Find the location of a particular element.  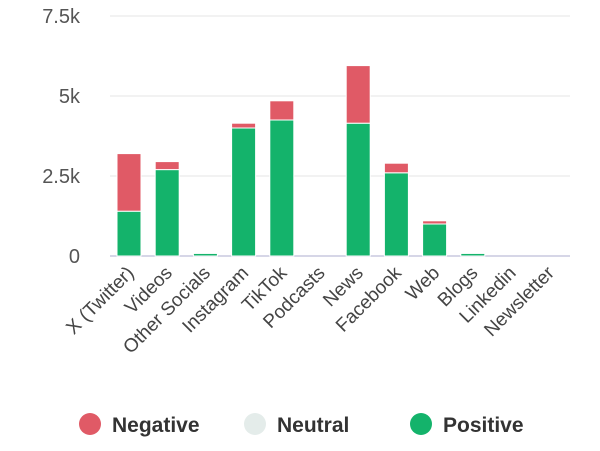

legend-item-positive: Positive is located at coordinates (467, 425).